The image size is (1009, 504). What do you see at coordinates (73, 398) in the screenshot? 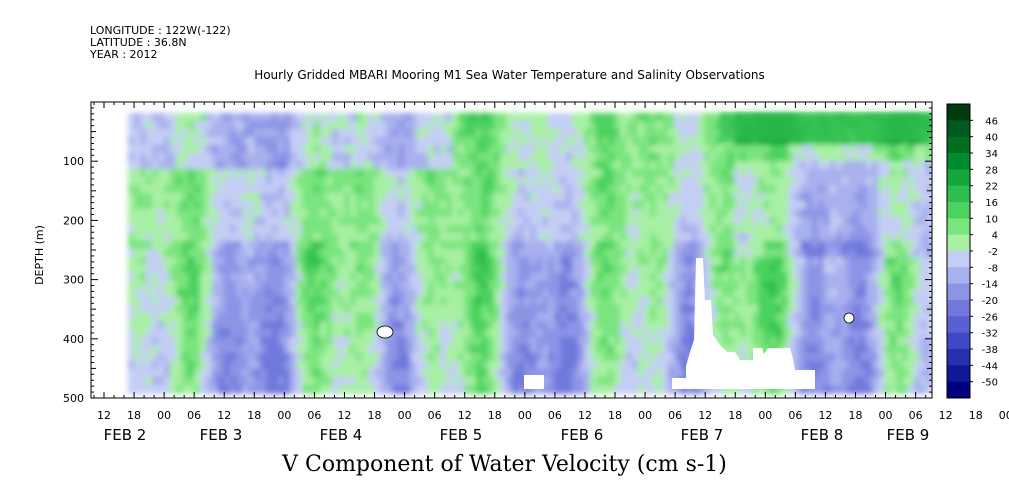
I see `y-tick-label: 500` at bounding box center [73, 398].